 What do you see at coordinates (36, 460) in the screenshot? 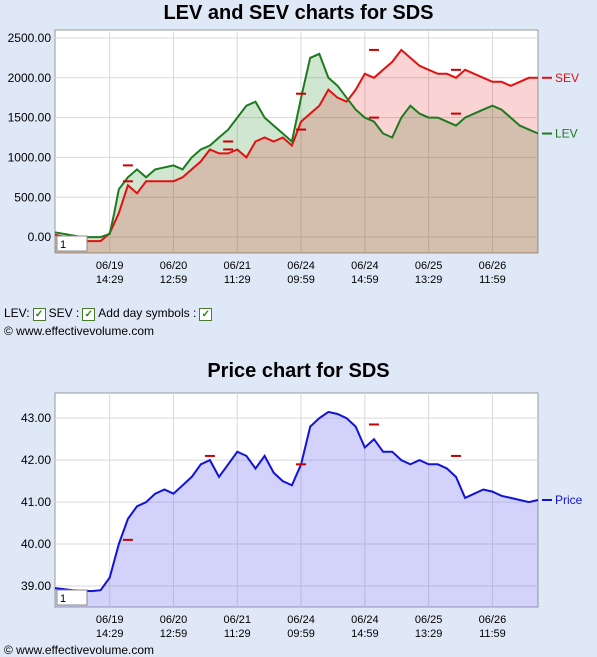
I see `y-tick-label: 42.00` at bounding box center [36, 460].